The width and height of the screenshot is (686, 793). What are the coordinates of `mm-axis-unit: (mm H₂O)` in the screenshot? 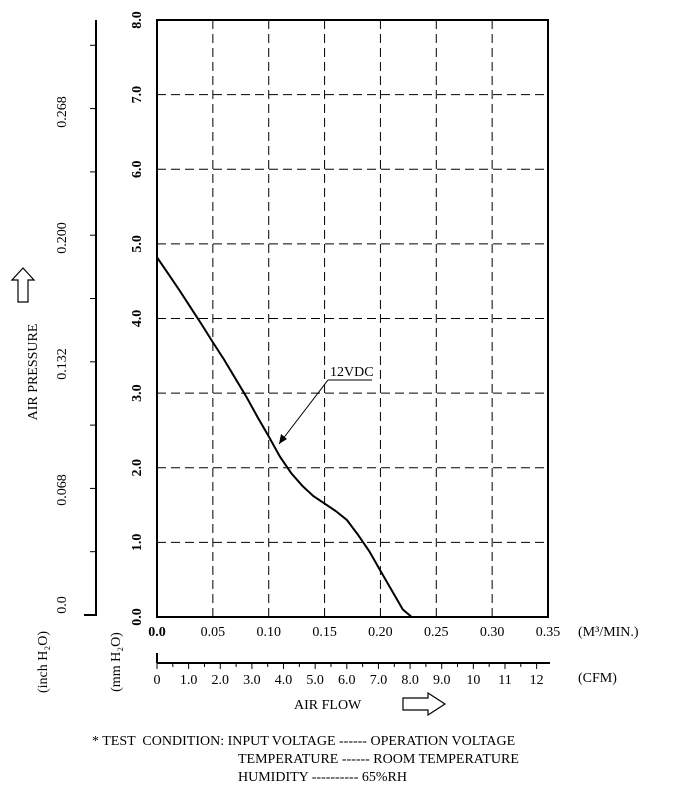 It's located at (116, 662).